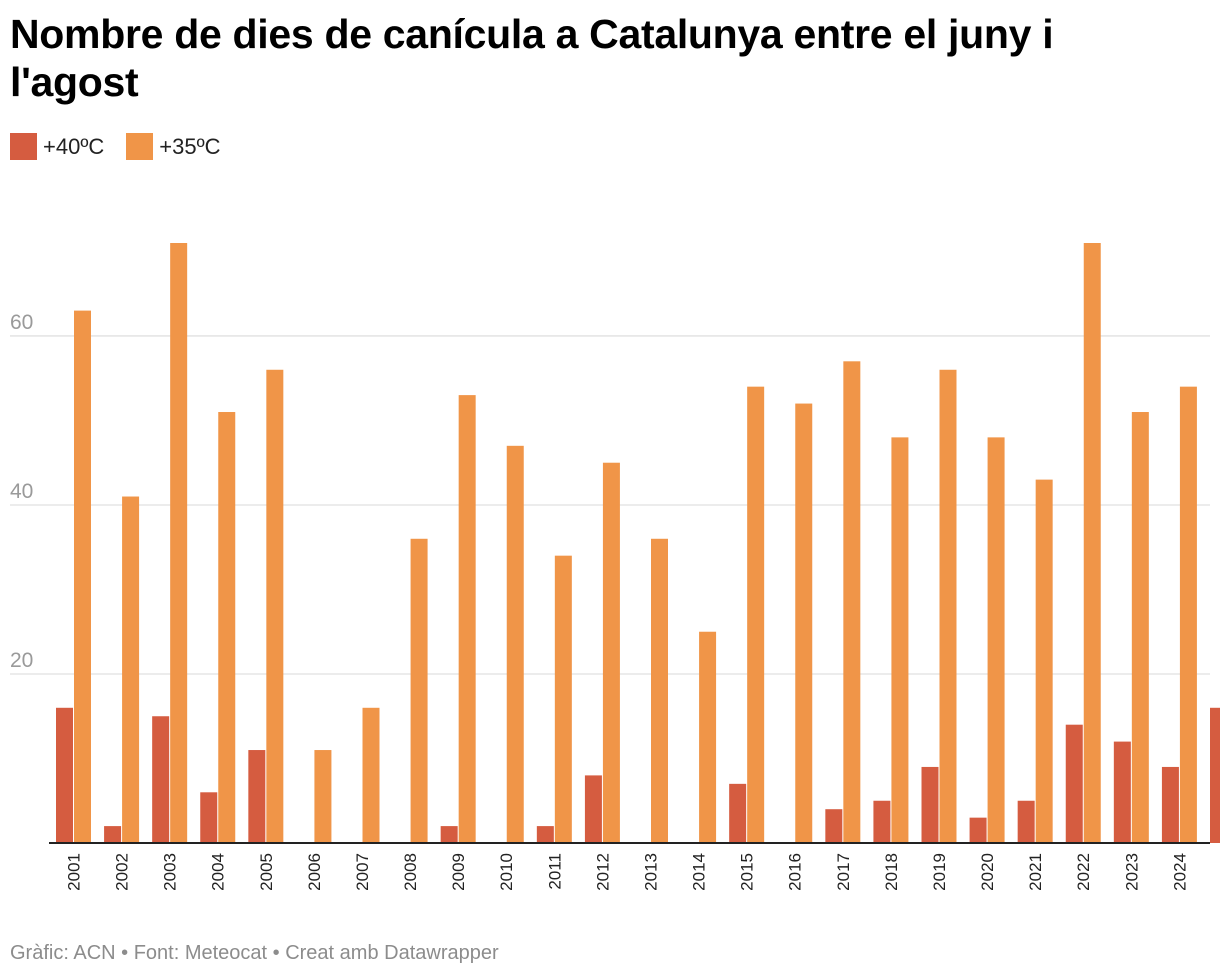  I want to click on bar-40-2025, so click(1215, 775).